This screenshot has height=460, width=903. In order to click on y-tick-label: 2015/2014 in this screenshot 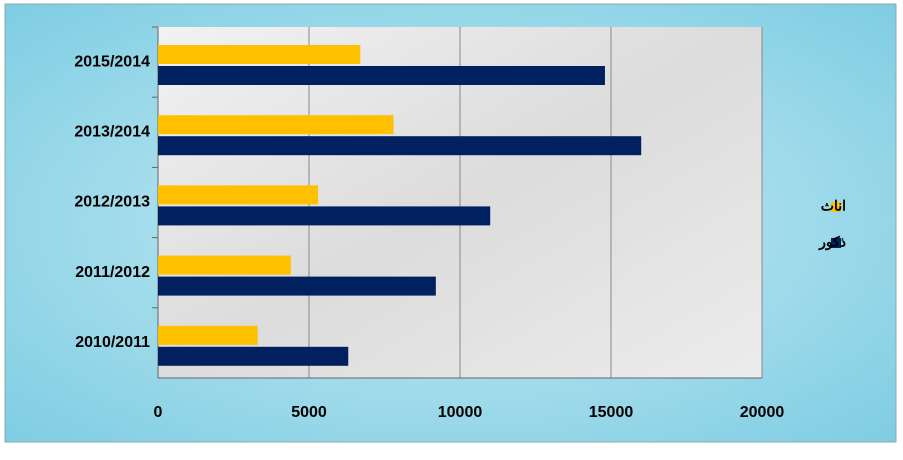, I will do `click(112, 61)`.